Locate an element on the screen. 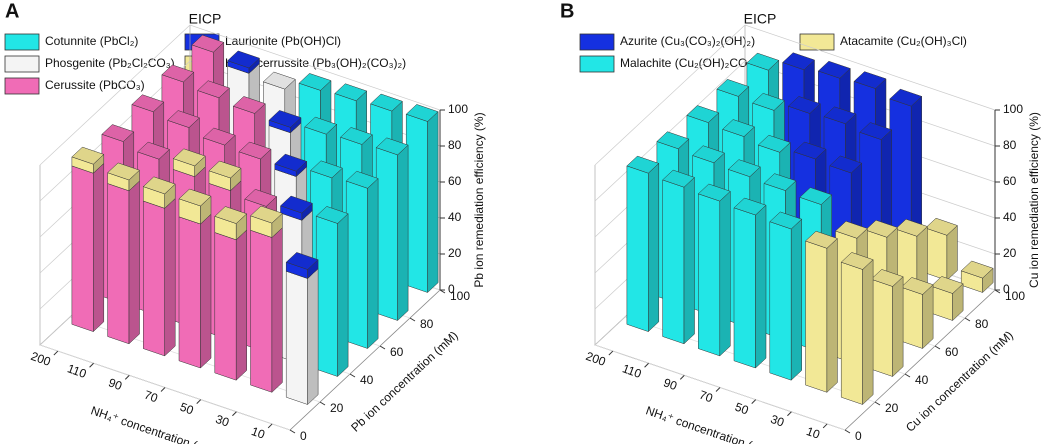  x-tick-label: 10 is located at coordinates (258, 433).